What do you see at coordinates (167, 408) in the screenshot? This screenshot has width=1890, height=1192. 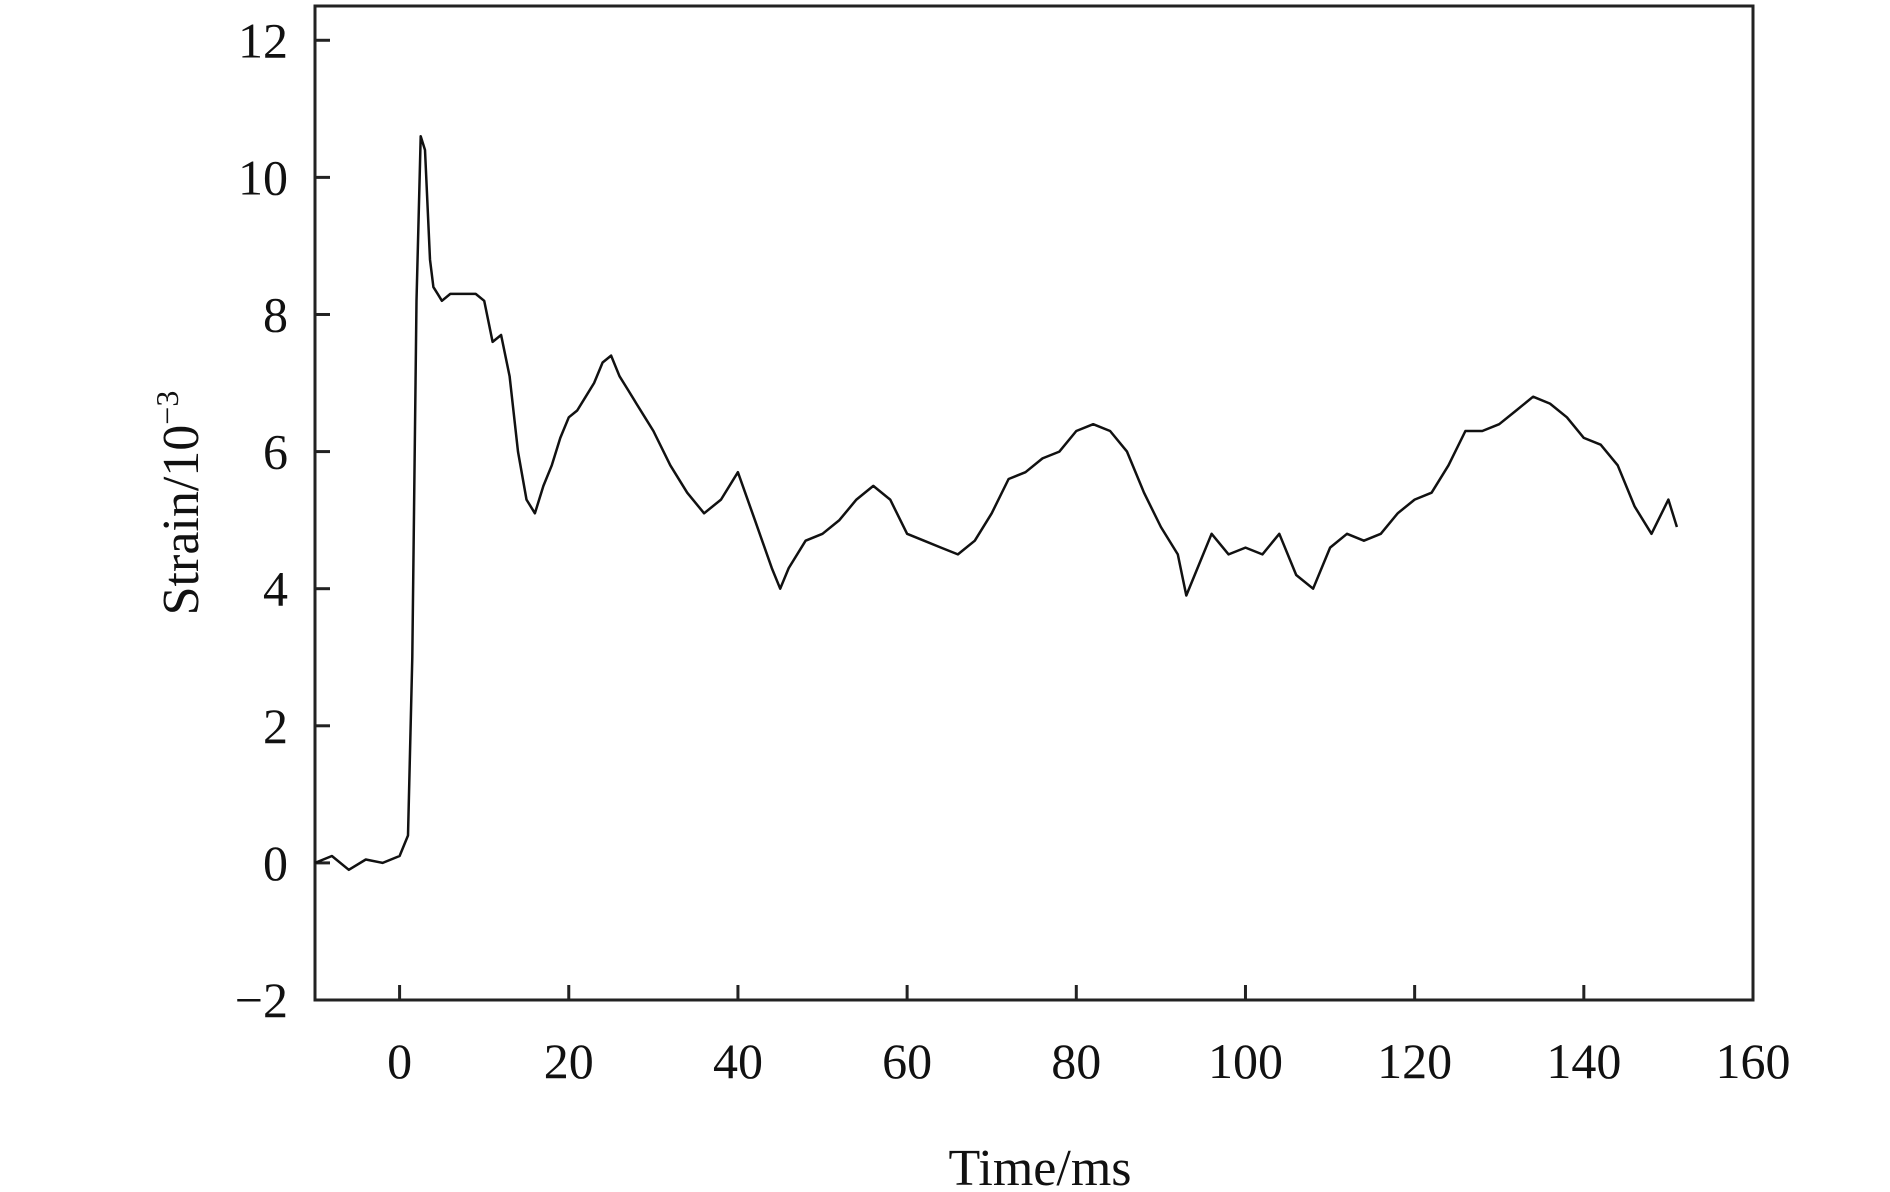 I see `y-axis-title-exponent: −3` at bounding box center [167, 408].